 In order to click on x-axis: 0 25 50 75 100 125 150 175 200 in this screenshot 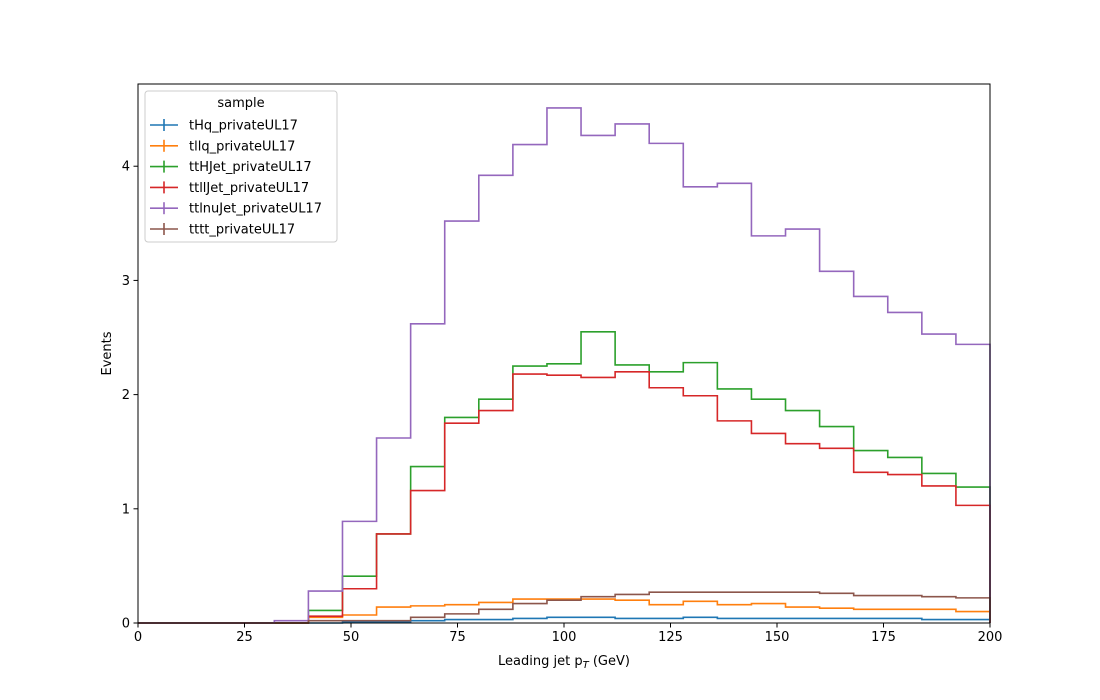, I will do `click(568, 634)`.